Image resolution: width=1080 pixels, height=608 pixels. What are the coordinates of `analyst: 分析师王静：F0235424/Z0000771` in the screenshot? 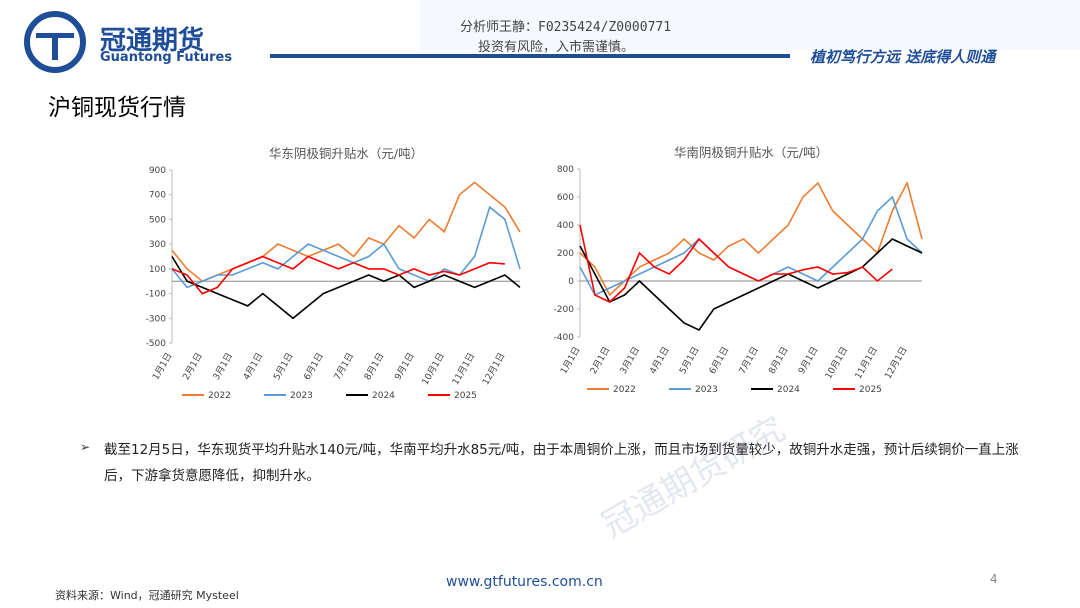 It's located at (566, 27).